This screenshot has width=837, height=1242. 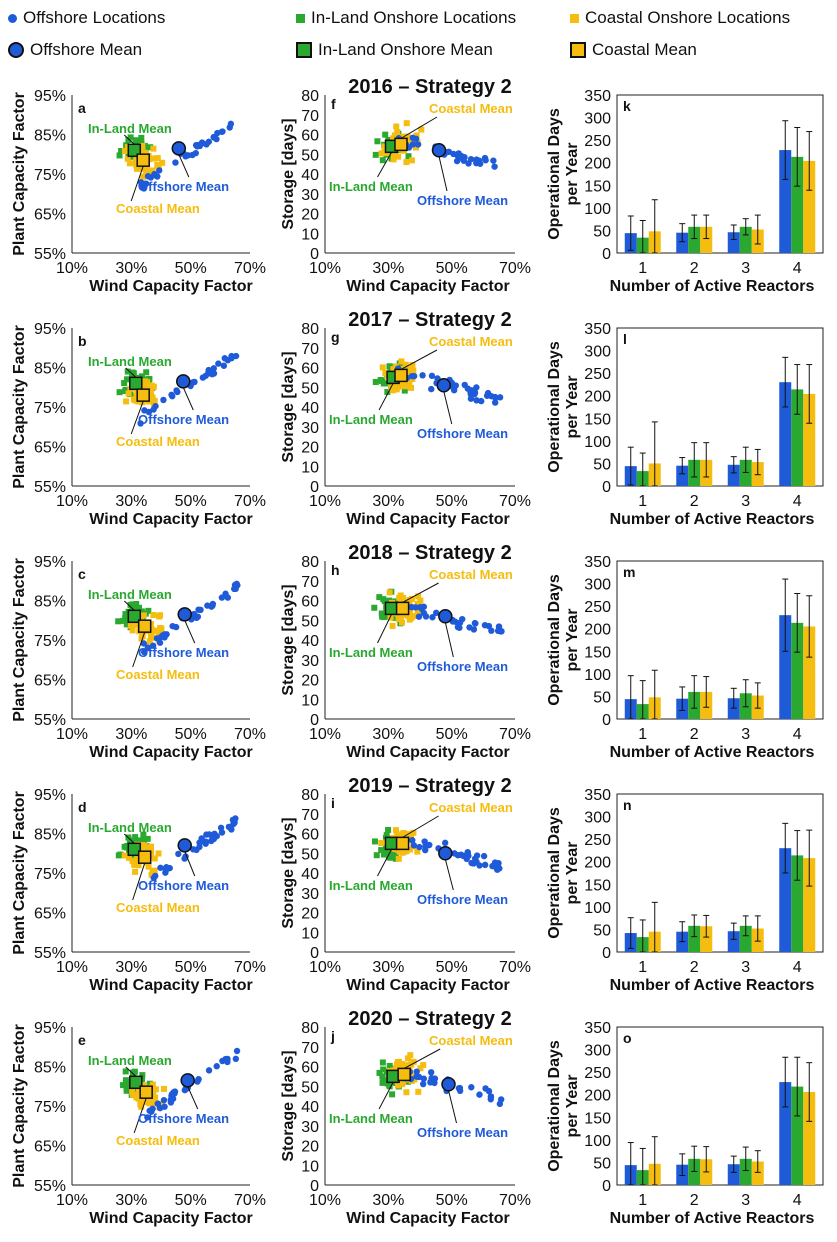 I want to click on storage-y-tick: 60, so click(x=310, y=136).